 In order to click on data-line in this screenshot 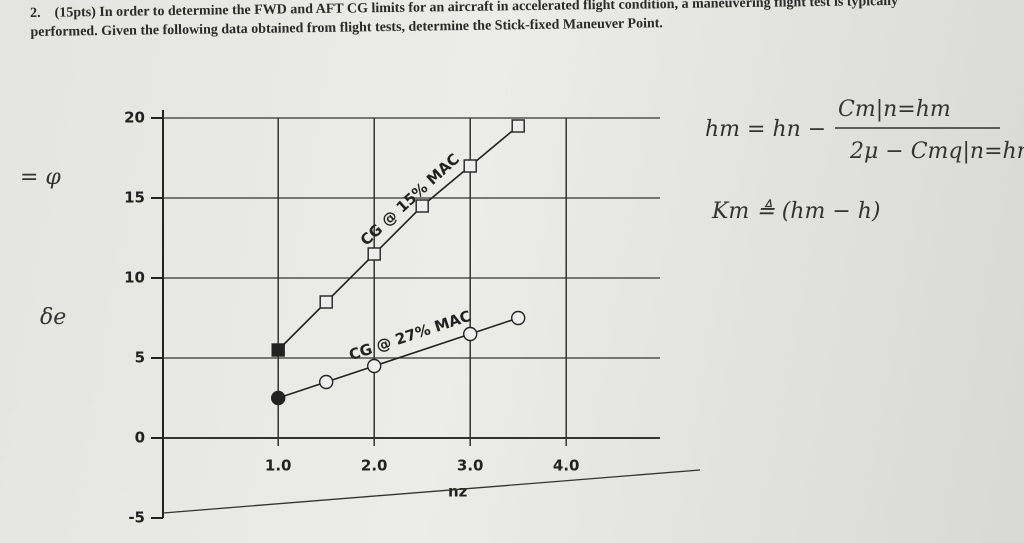, I will do `click(398, 238)`.